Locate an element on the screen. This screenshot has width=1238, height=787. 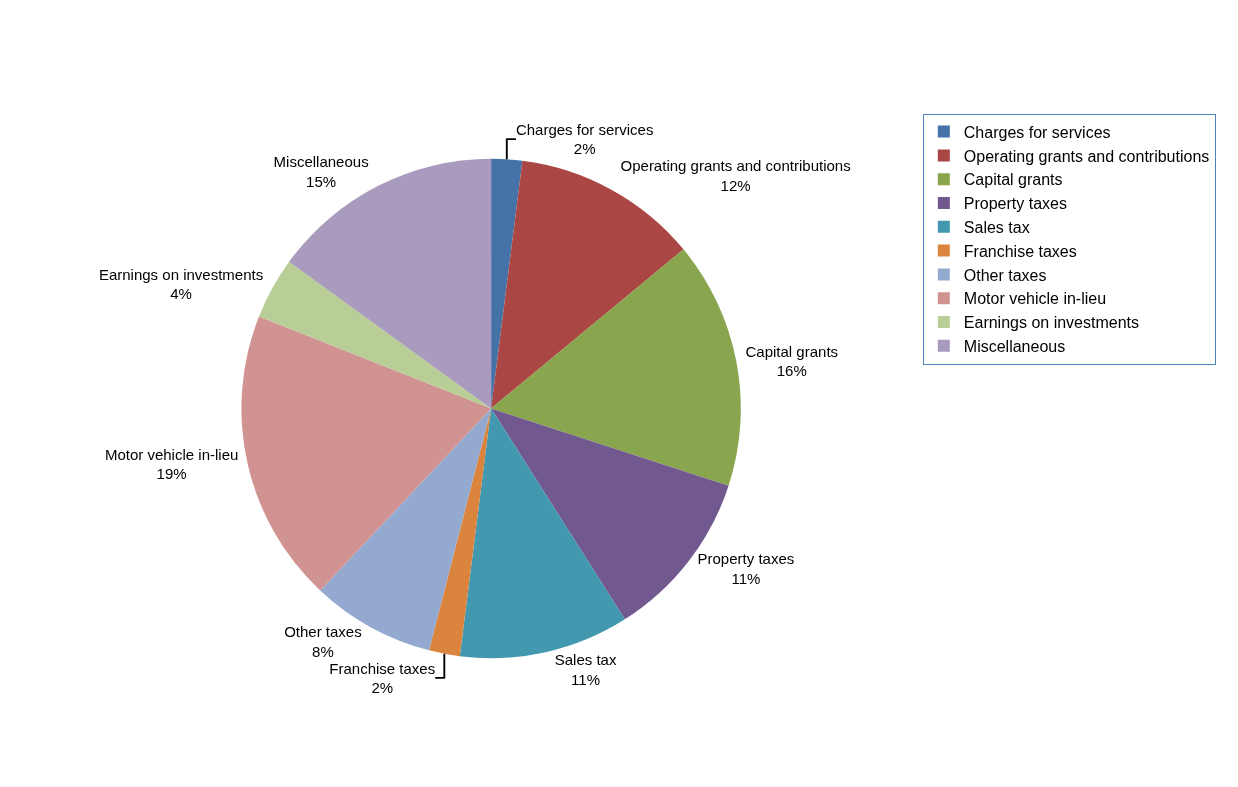
slice-label: Earnings on investments is located at coordinates (181, 274).